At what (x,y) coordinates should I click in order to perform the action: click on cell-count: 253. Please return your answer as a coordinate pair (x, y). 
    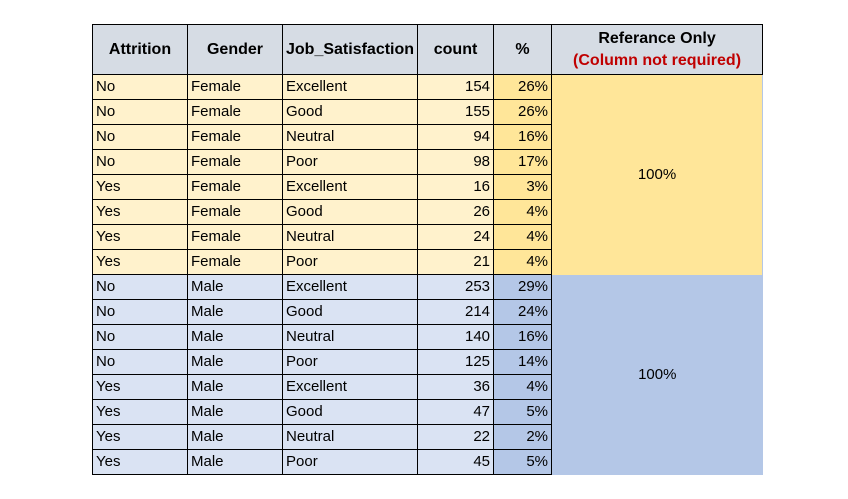
    Looking at the image, I should click on (456, 287).